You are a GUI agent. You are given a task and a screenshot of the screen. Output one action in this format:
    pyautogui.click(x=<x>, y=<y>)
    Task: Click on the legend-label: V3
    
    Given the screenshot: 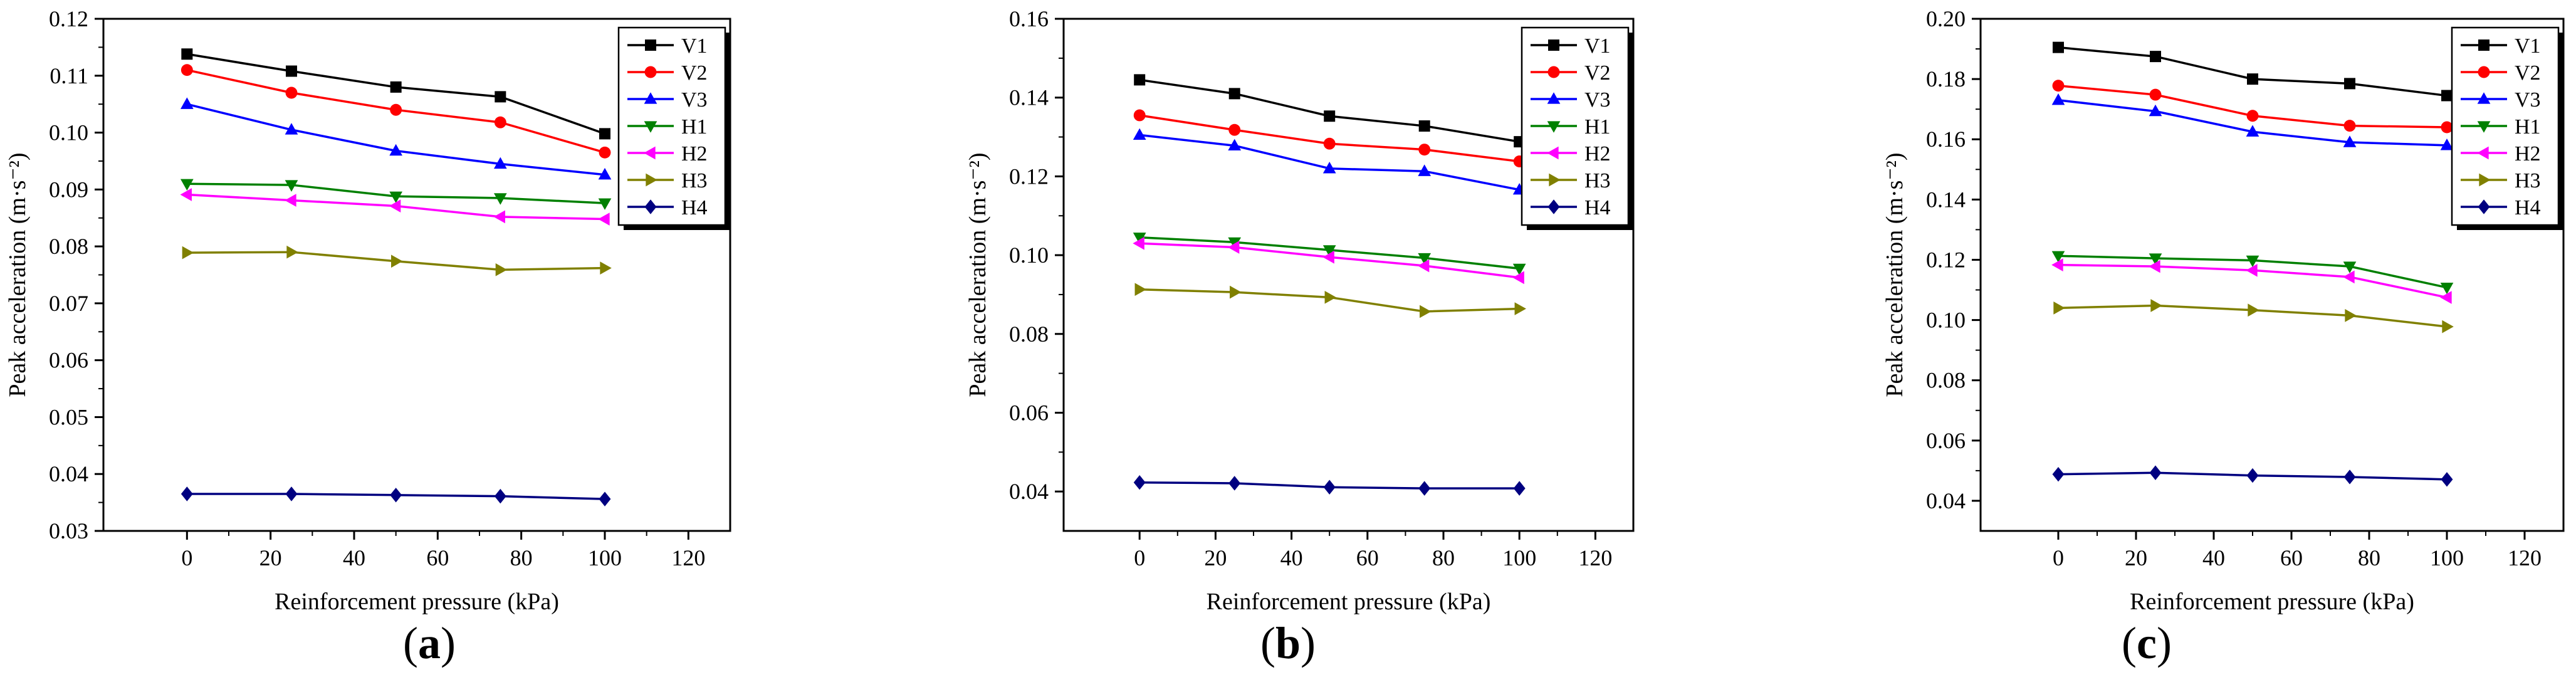 What is the action you would take?
    pyautogui.click(x=1597, y=100)
    